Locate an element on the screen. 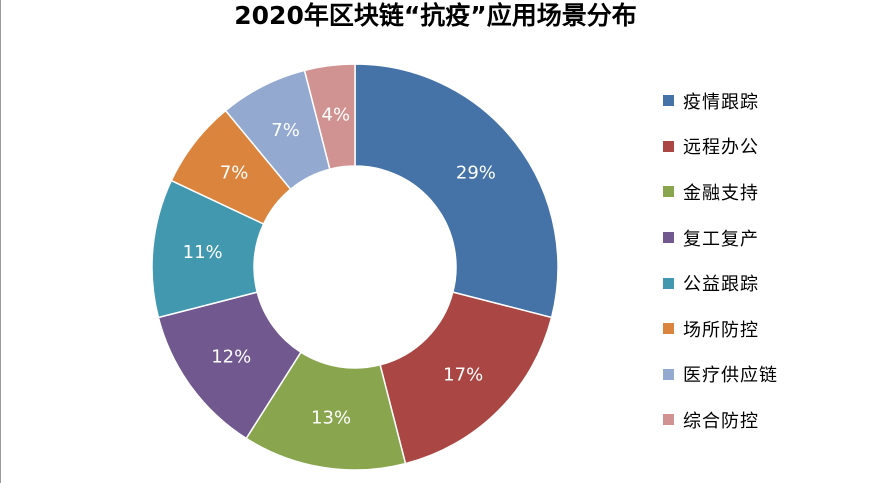  chart-title: 2020年区块链“抗疫”应用场景分布 is located at coordinates (435, 15).